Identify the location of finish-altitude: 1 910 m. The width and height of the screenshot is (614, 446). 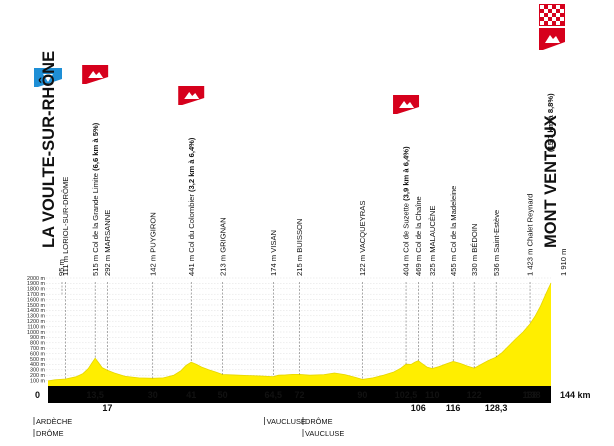
(563, 262).